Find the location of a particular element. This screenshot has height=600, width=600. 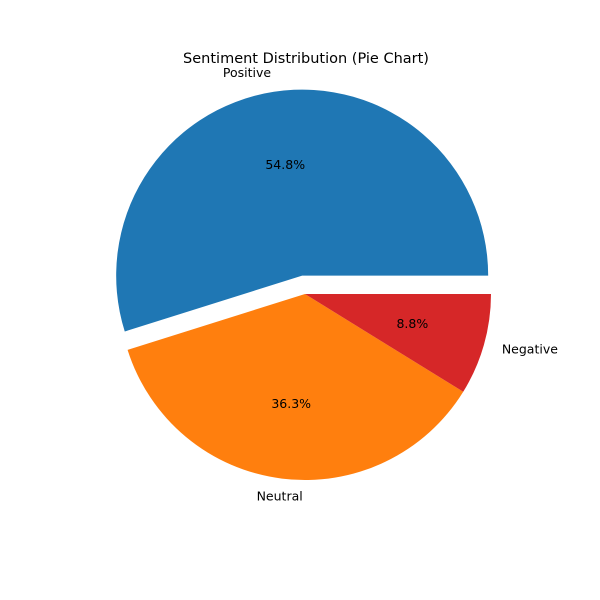

slice-label-positive: Positive is located at coordinates (247, 72).